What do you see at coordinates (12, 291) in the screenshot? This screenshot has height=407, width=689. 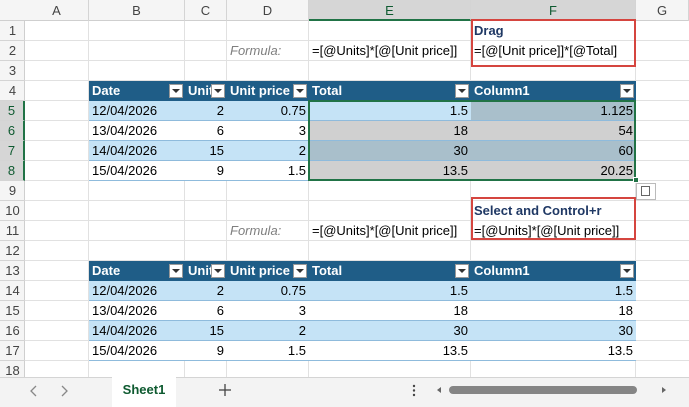 I see `row-header: 14` at bounding box center [12, 291].